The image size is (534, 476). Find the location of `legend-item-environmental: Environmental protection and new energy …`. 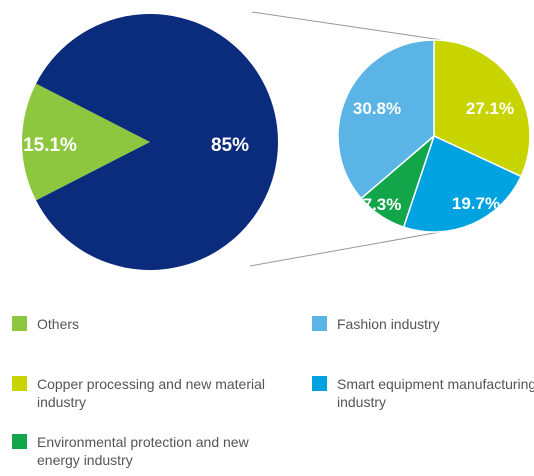

legend-item-environmental: Environmental protection and new energy … is located at coordinates (139, 451).